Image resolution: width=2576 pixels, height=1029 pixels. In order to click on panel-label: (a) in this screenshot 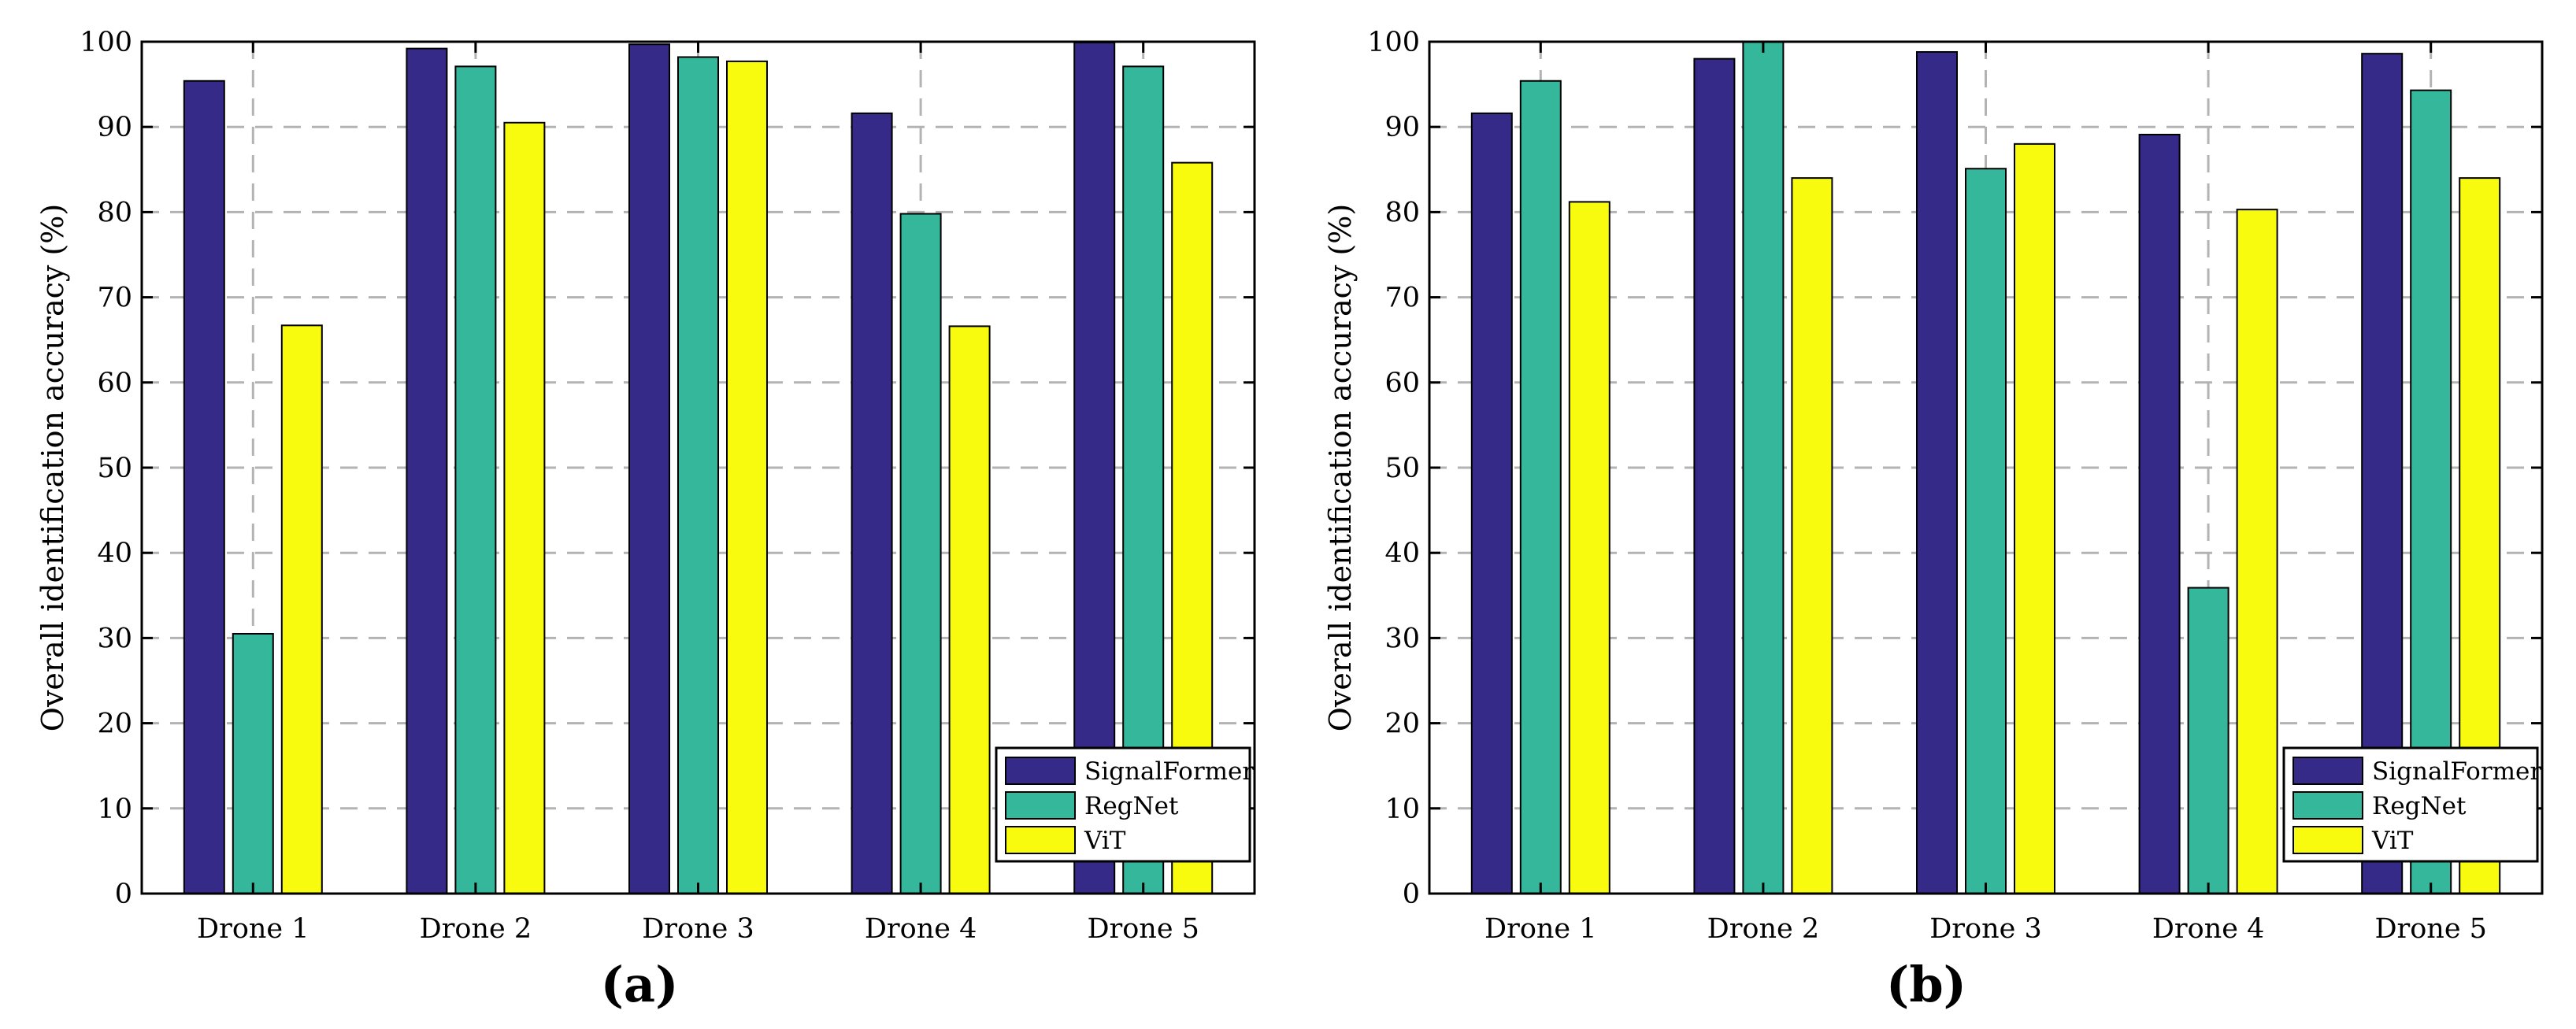, I will do `click(640, 984)`.